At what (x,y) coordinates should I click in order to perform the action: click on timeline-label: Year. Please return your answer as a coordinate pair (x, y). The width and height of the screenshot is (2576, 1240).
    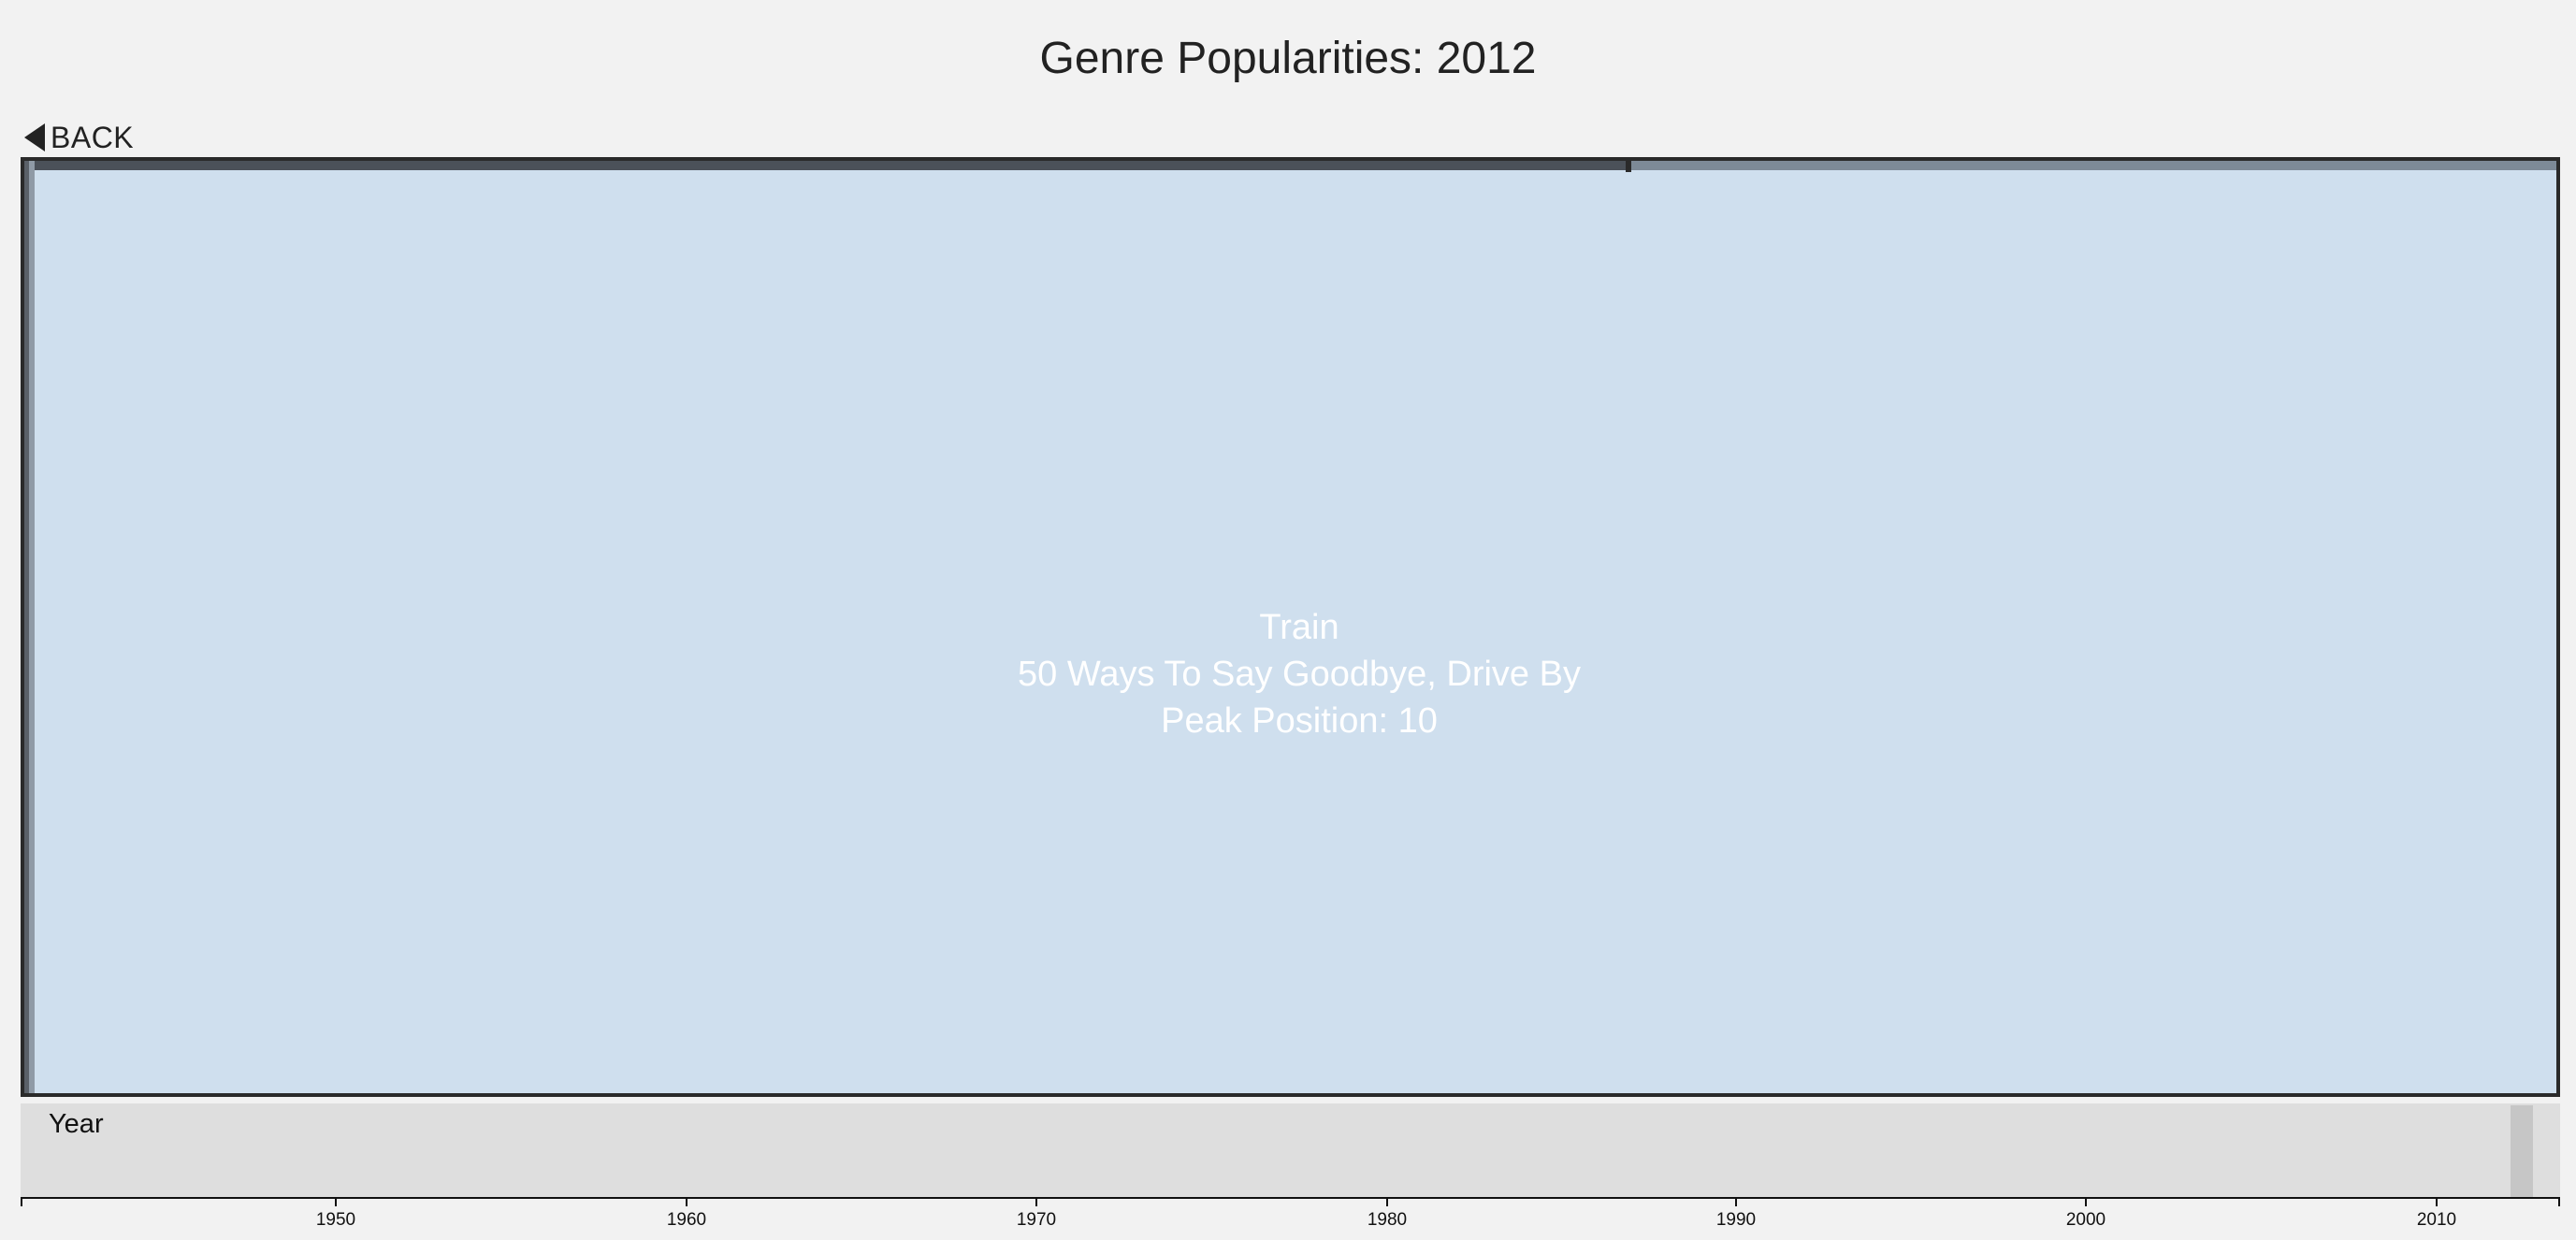
    Looking at the image, I should click on (76, 1124).